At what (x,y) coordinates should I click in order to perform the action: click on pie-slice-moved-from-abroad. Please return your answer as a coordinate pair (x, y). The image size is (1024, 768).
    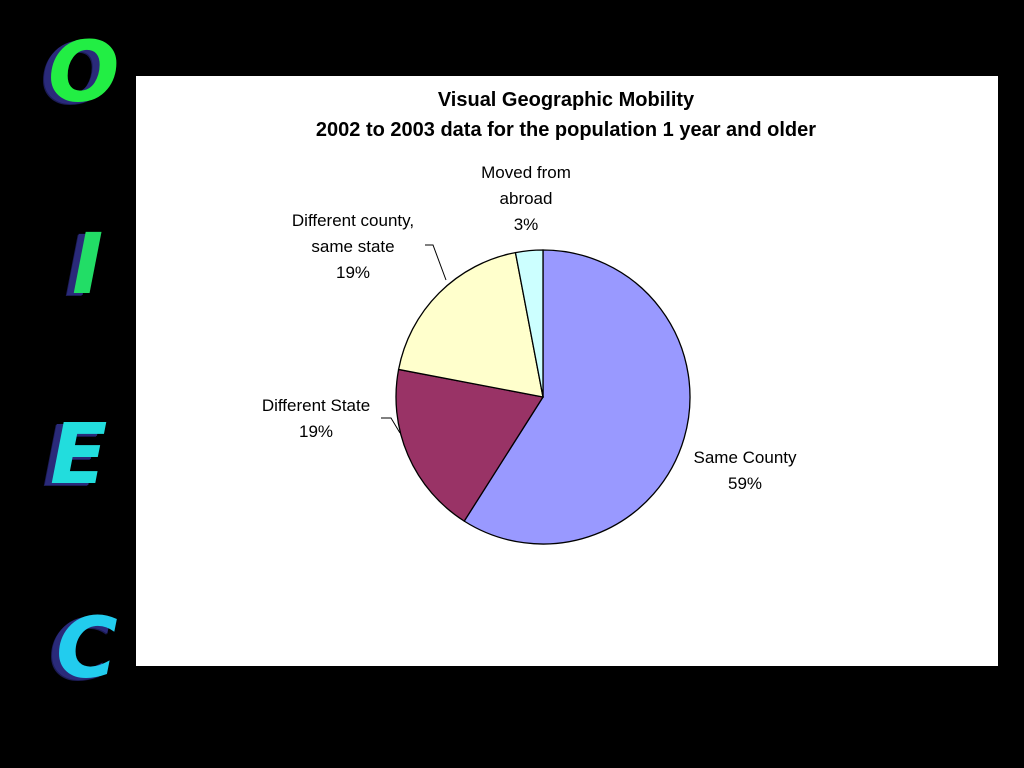
    Looking at the image, I should click on (529, 323).